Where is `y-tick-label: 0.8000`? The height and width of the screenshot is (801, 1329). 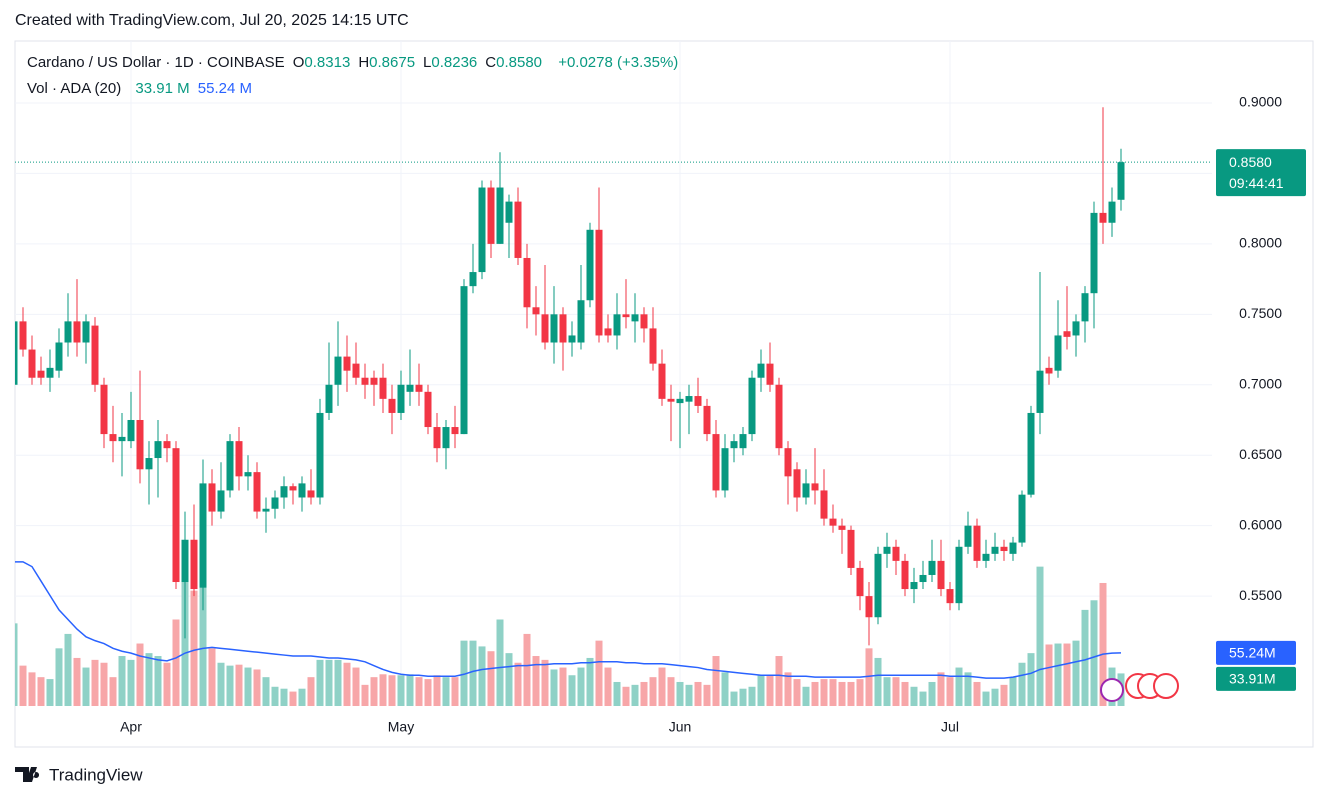 y-tick-label: 0.8000 is located at coordinates (1260, 243).